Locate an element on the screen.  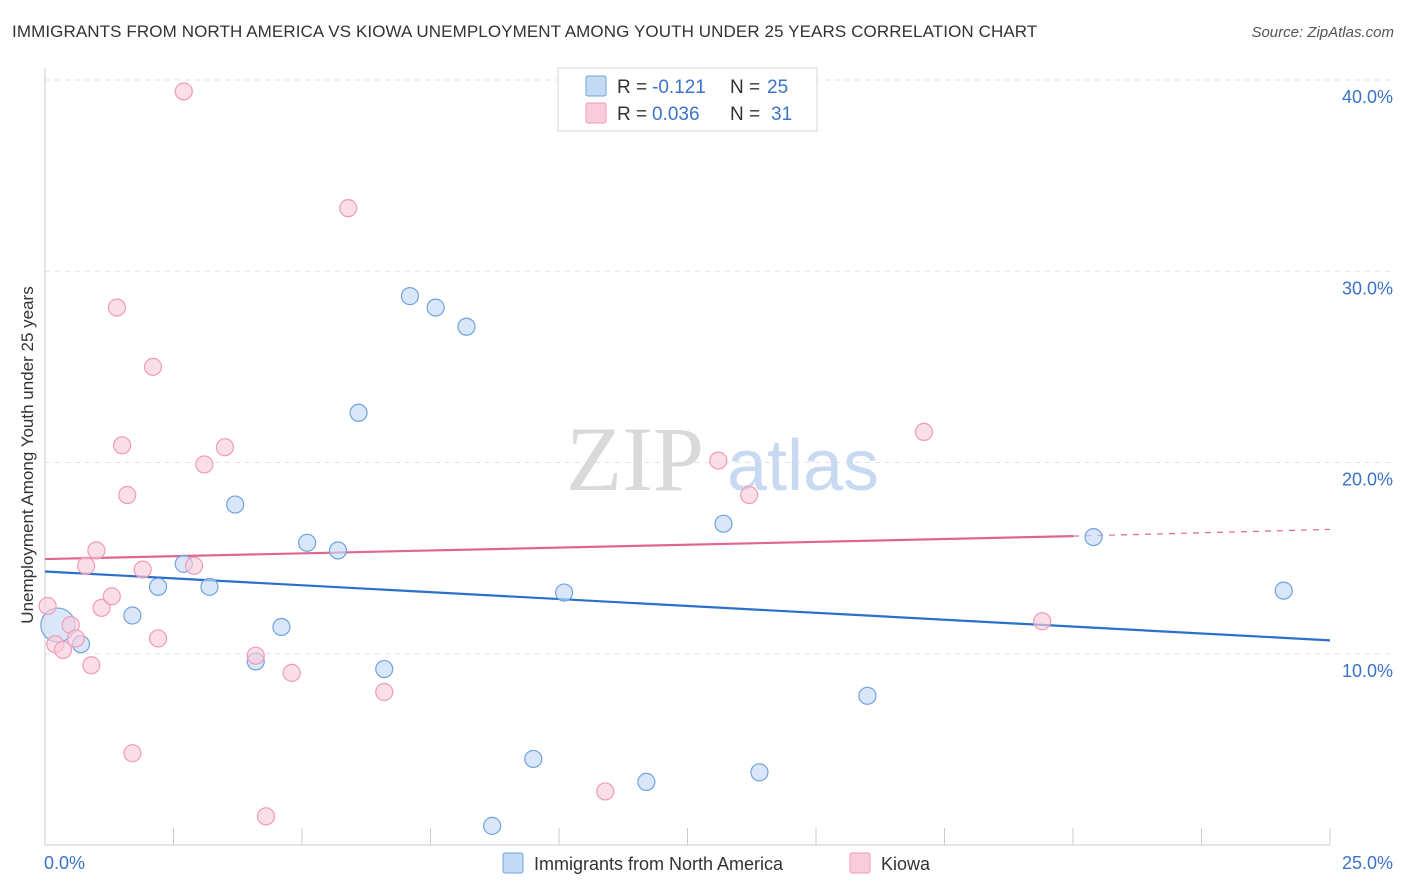
y-tick-label-1: 20.0% is located at coordinates (1367, 480).